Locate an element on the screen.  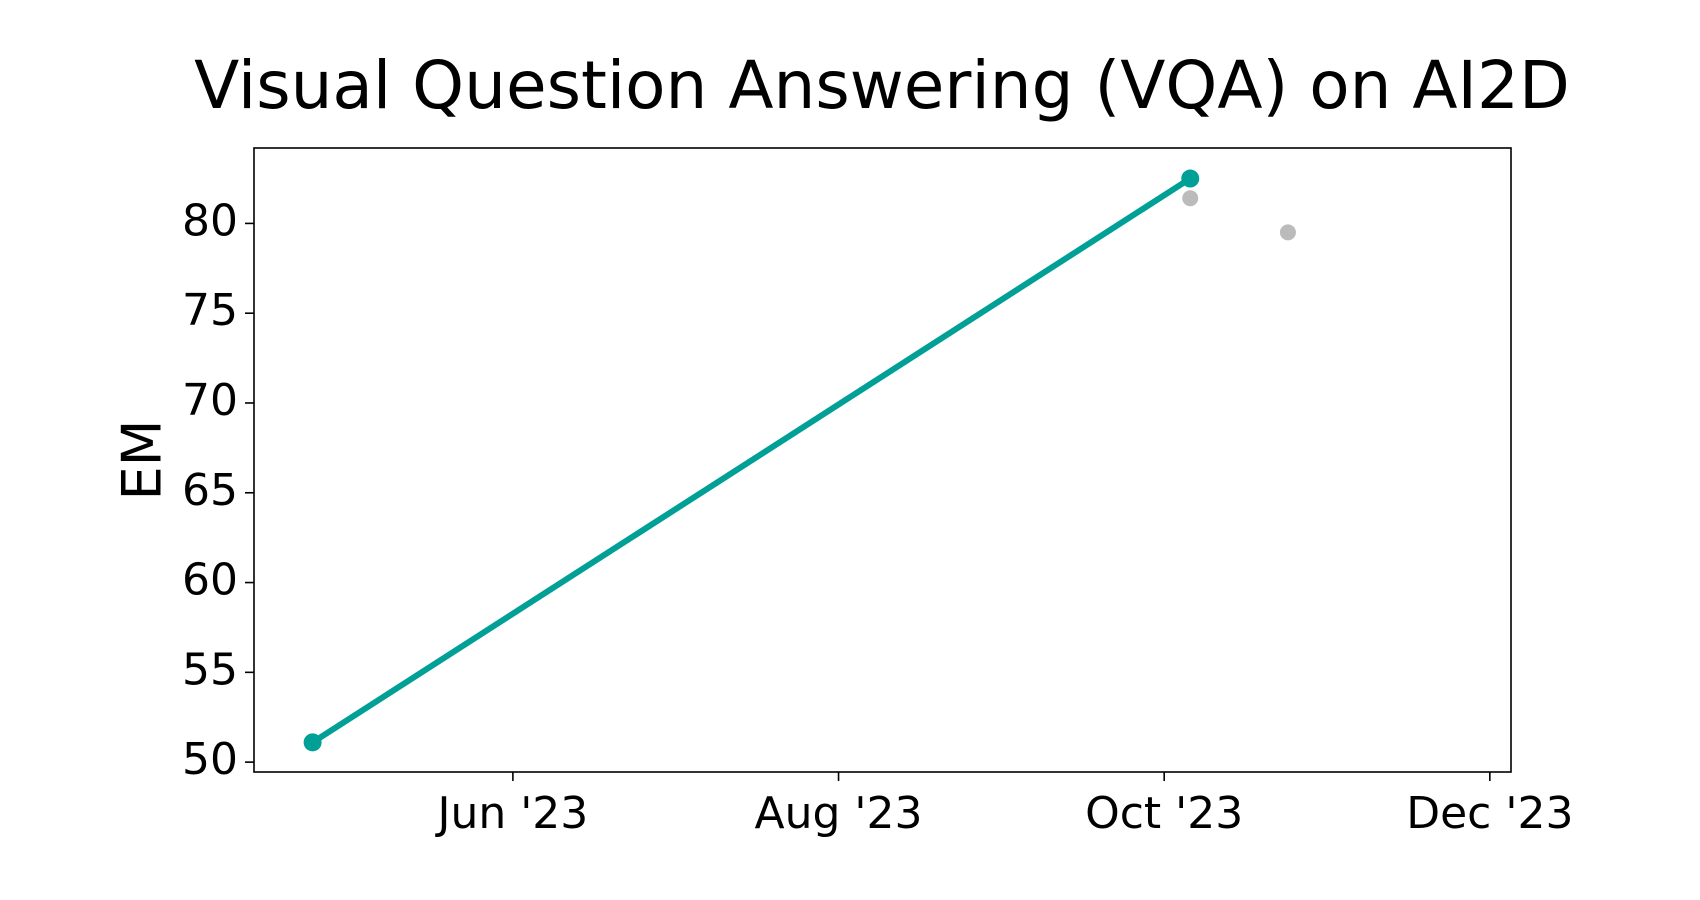
y-axis-label: EM is located at coordinates (142, 460).